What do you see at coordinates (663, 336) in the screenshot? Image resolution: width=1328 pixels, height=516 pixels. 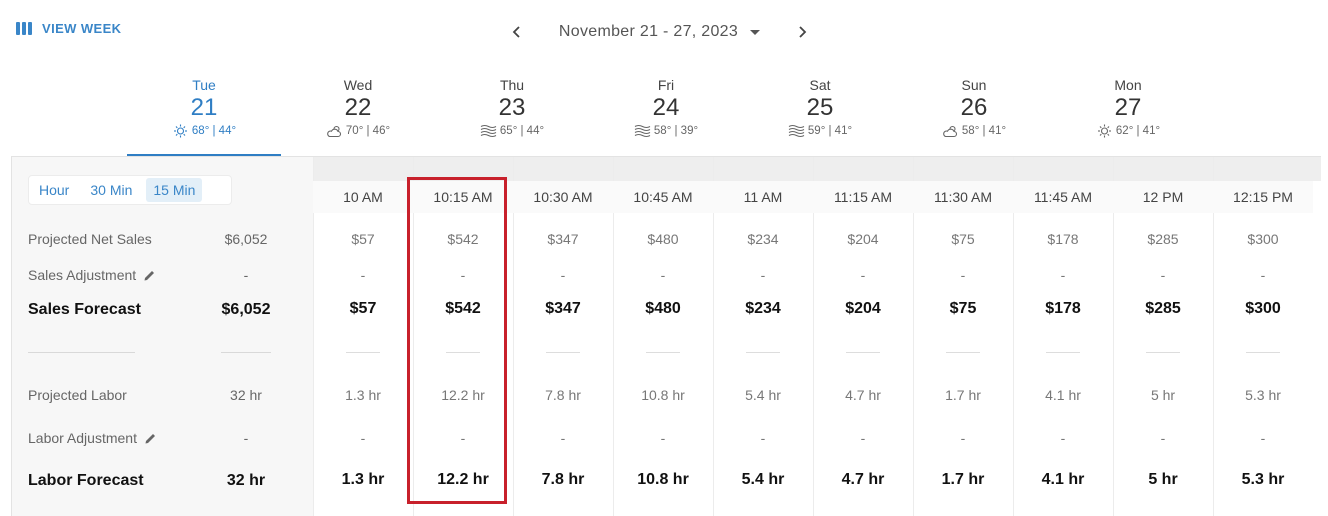 I see `interval-column: 10:45 AM $480 - $480 10.8 hr - 10.8 hr` at bounding box center [663, 336].